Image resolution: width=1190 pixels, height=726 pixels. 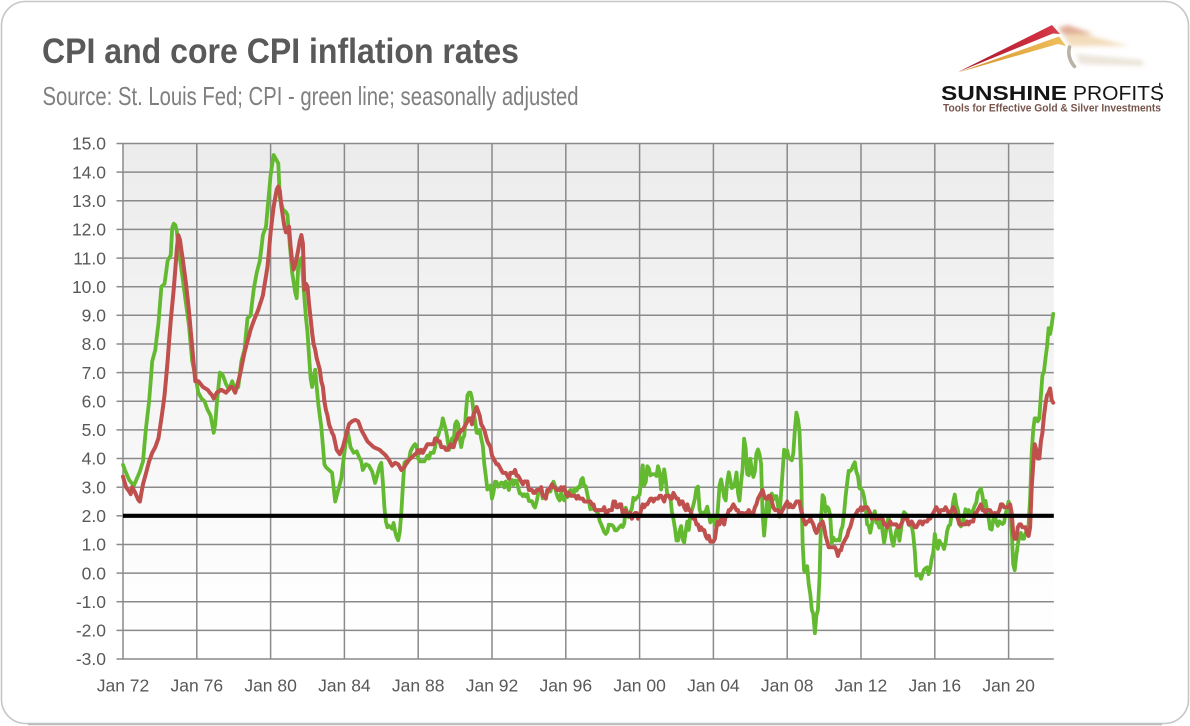 What do you see at coordinates (94, 487) in the screenshot?
I see `svg-text: 3.0` at bounding box center [94, 487].